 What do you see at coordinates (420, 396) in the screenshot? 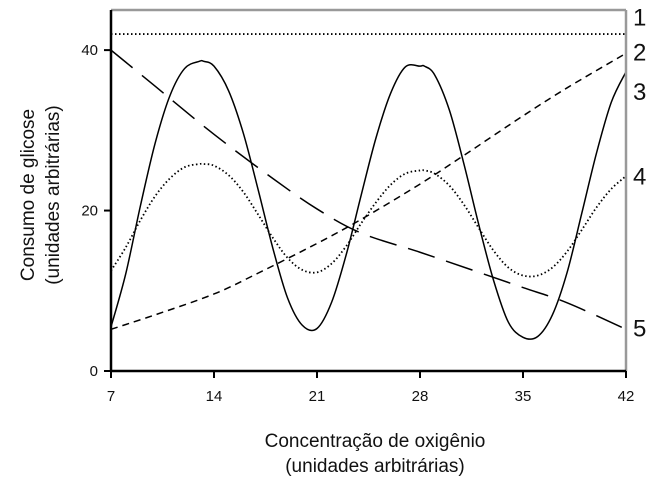
I see `x-tick-label-28: 28` at bounding box center [420, 396].